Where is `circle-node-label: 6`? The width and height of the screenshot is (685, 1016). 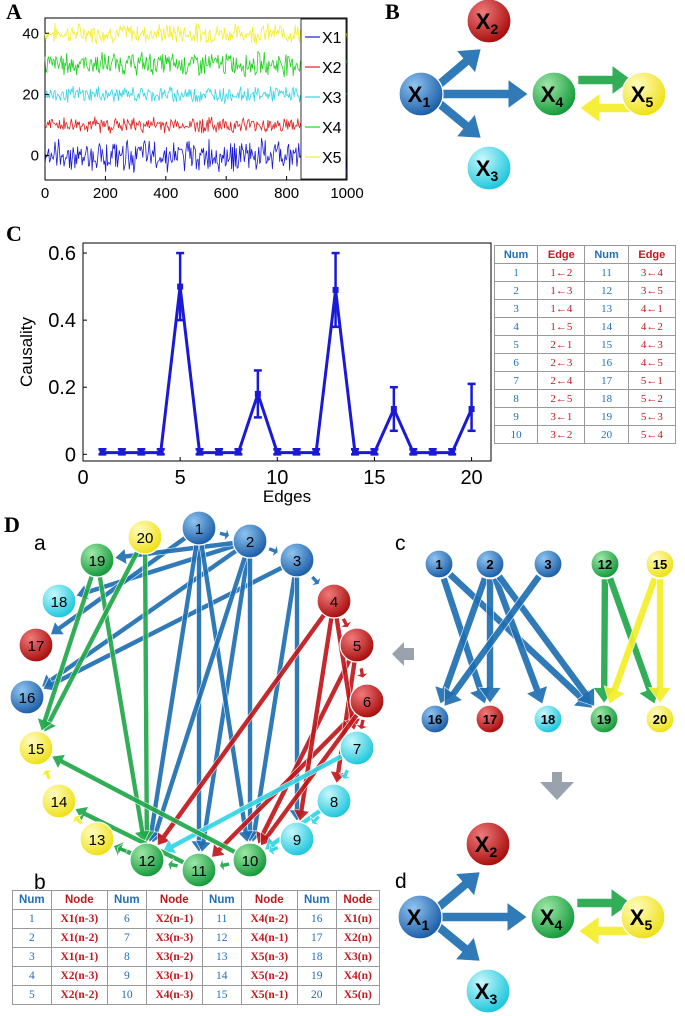 circle-node-label: 6 is located at coordinates (367, 702).